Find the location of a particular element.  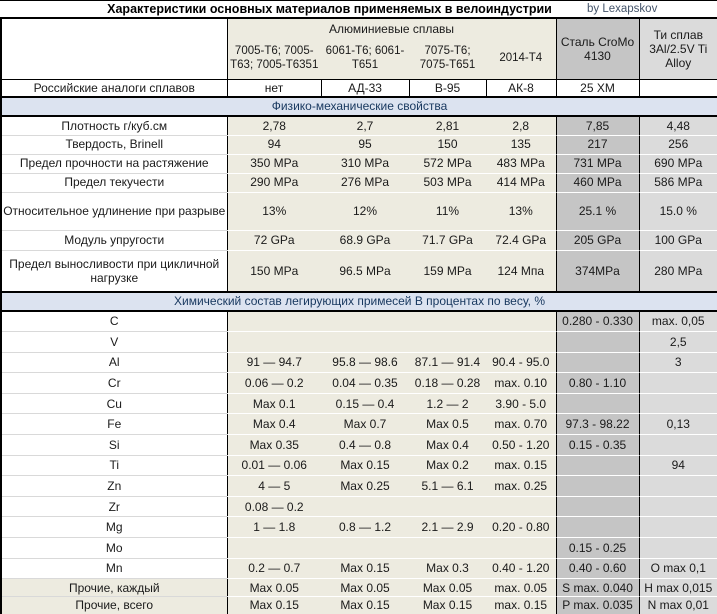

value-cell: 217 is located at coordinates (598, 145).